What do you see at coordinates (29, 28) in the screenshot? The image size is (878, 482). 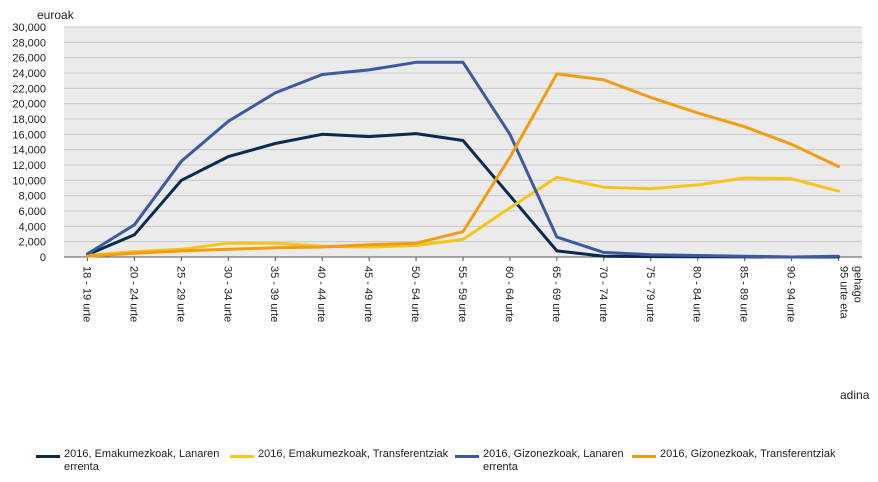 I see `y-tick-label: 30,000` at bounding box center [29, 28].